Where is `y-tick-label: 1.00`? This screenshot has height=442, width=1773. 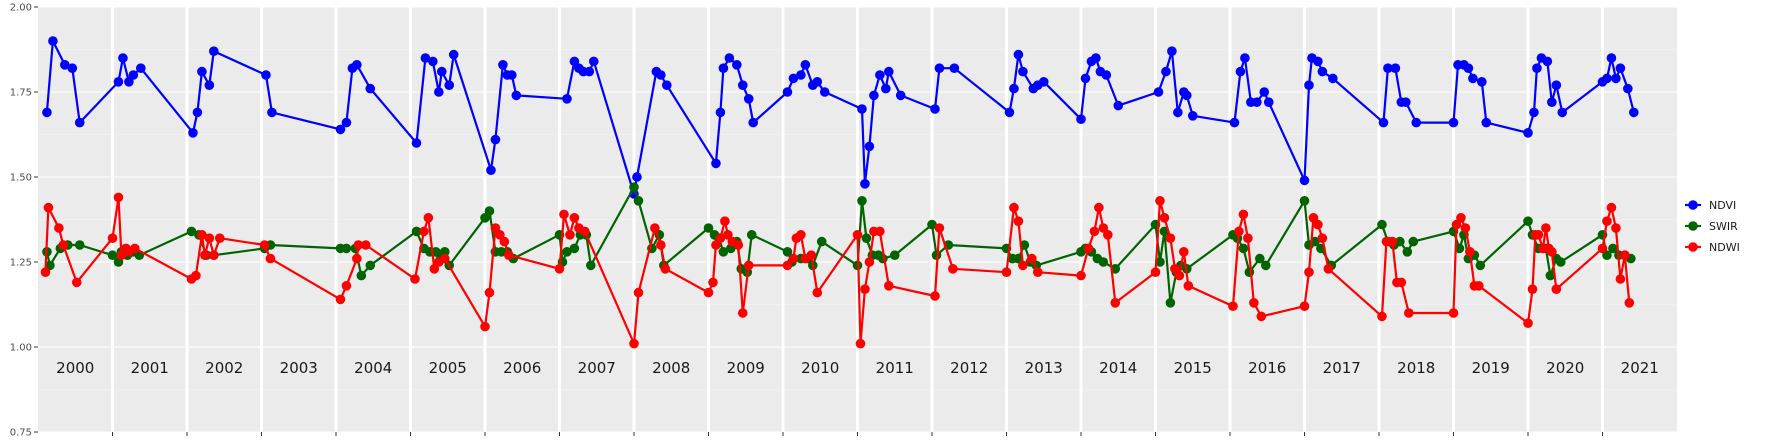 y-tick-label: 1.00 is located at coordinates (21, 348).